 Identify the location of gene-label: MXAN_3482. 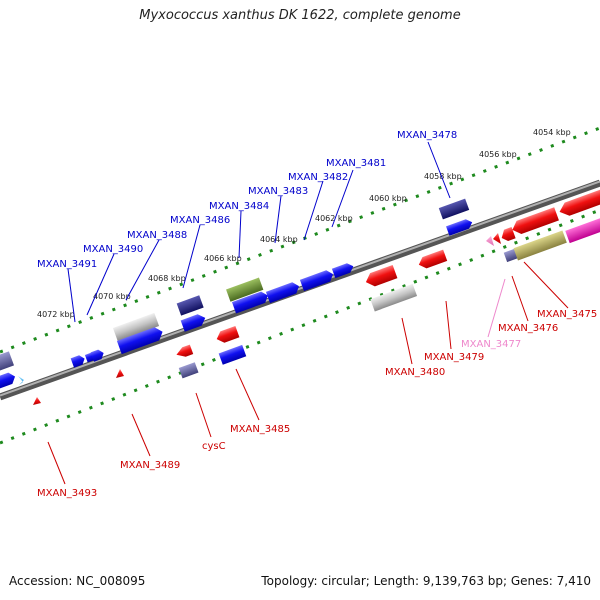
(318, 177).